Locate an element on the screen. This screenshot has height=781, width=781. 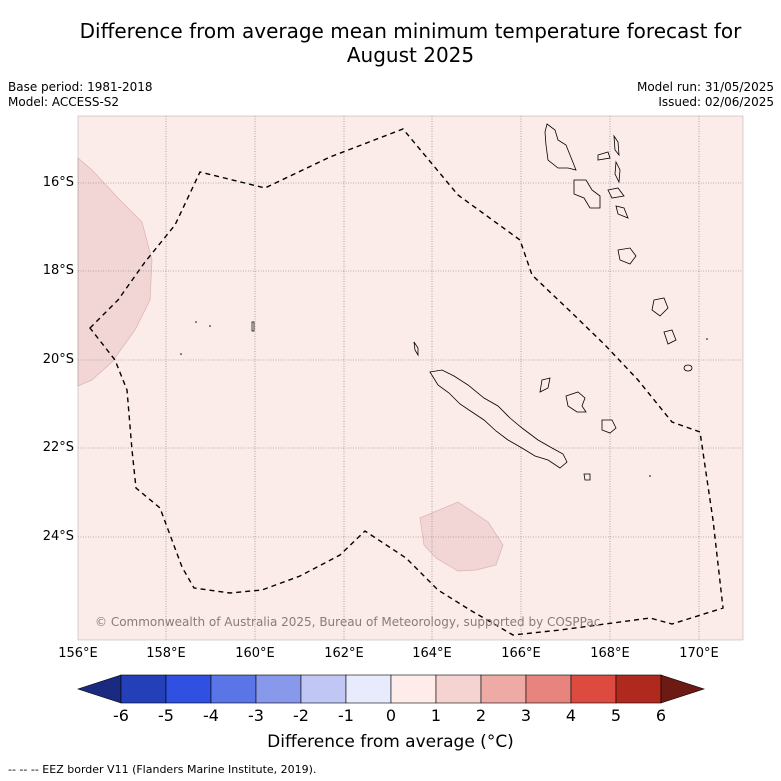
lon-label-156e: 156°E is located at coordinates (78, 653).